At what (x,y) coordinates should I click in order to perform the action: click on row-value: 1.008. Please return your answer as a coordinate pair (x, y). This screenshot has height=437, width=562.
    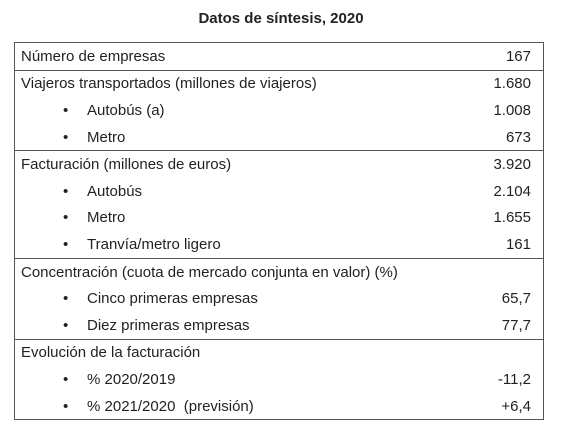
    Looking at the image, I should click on (512, 110).